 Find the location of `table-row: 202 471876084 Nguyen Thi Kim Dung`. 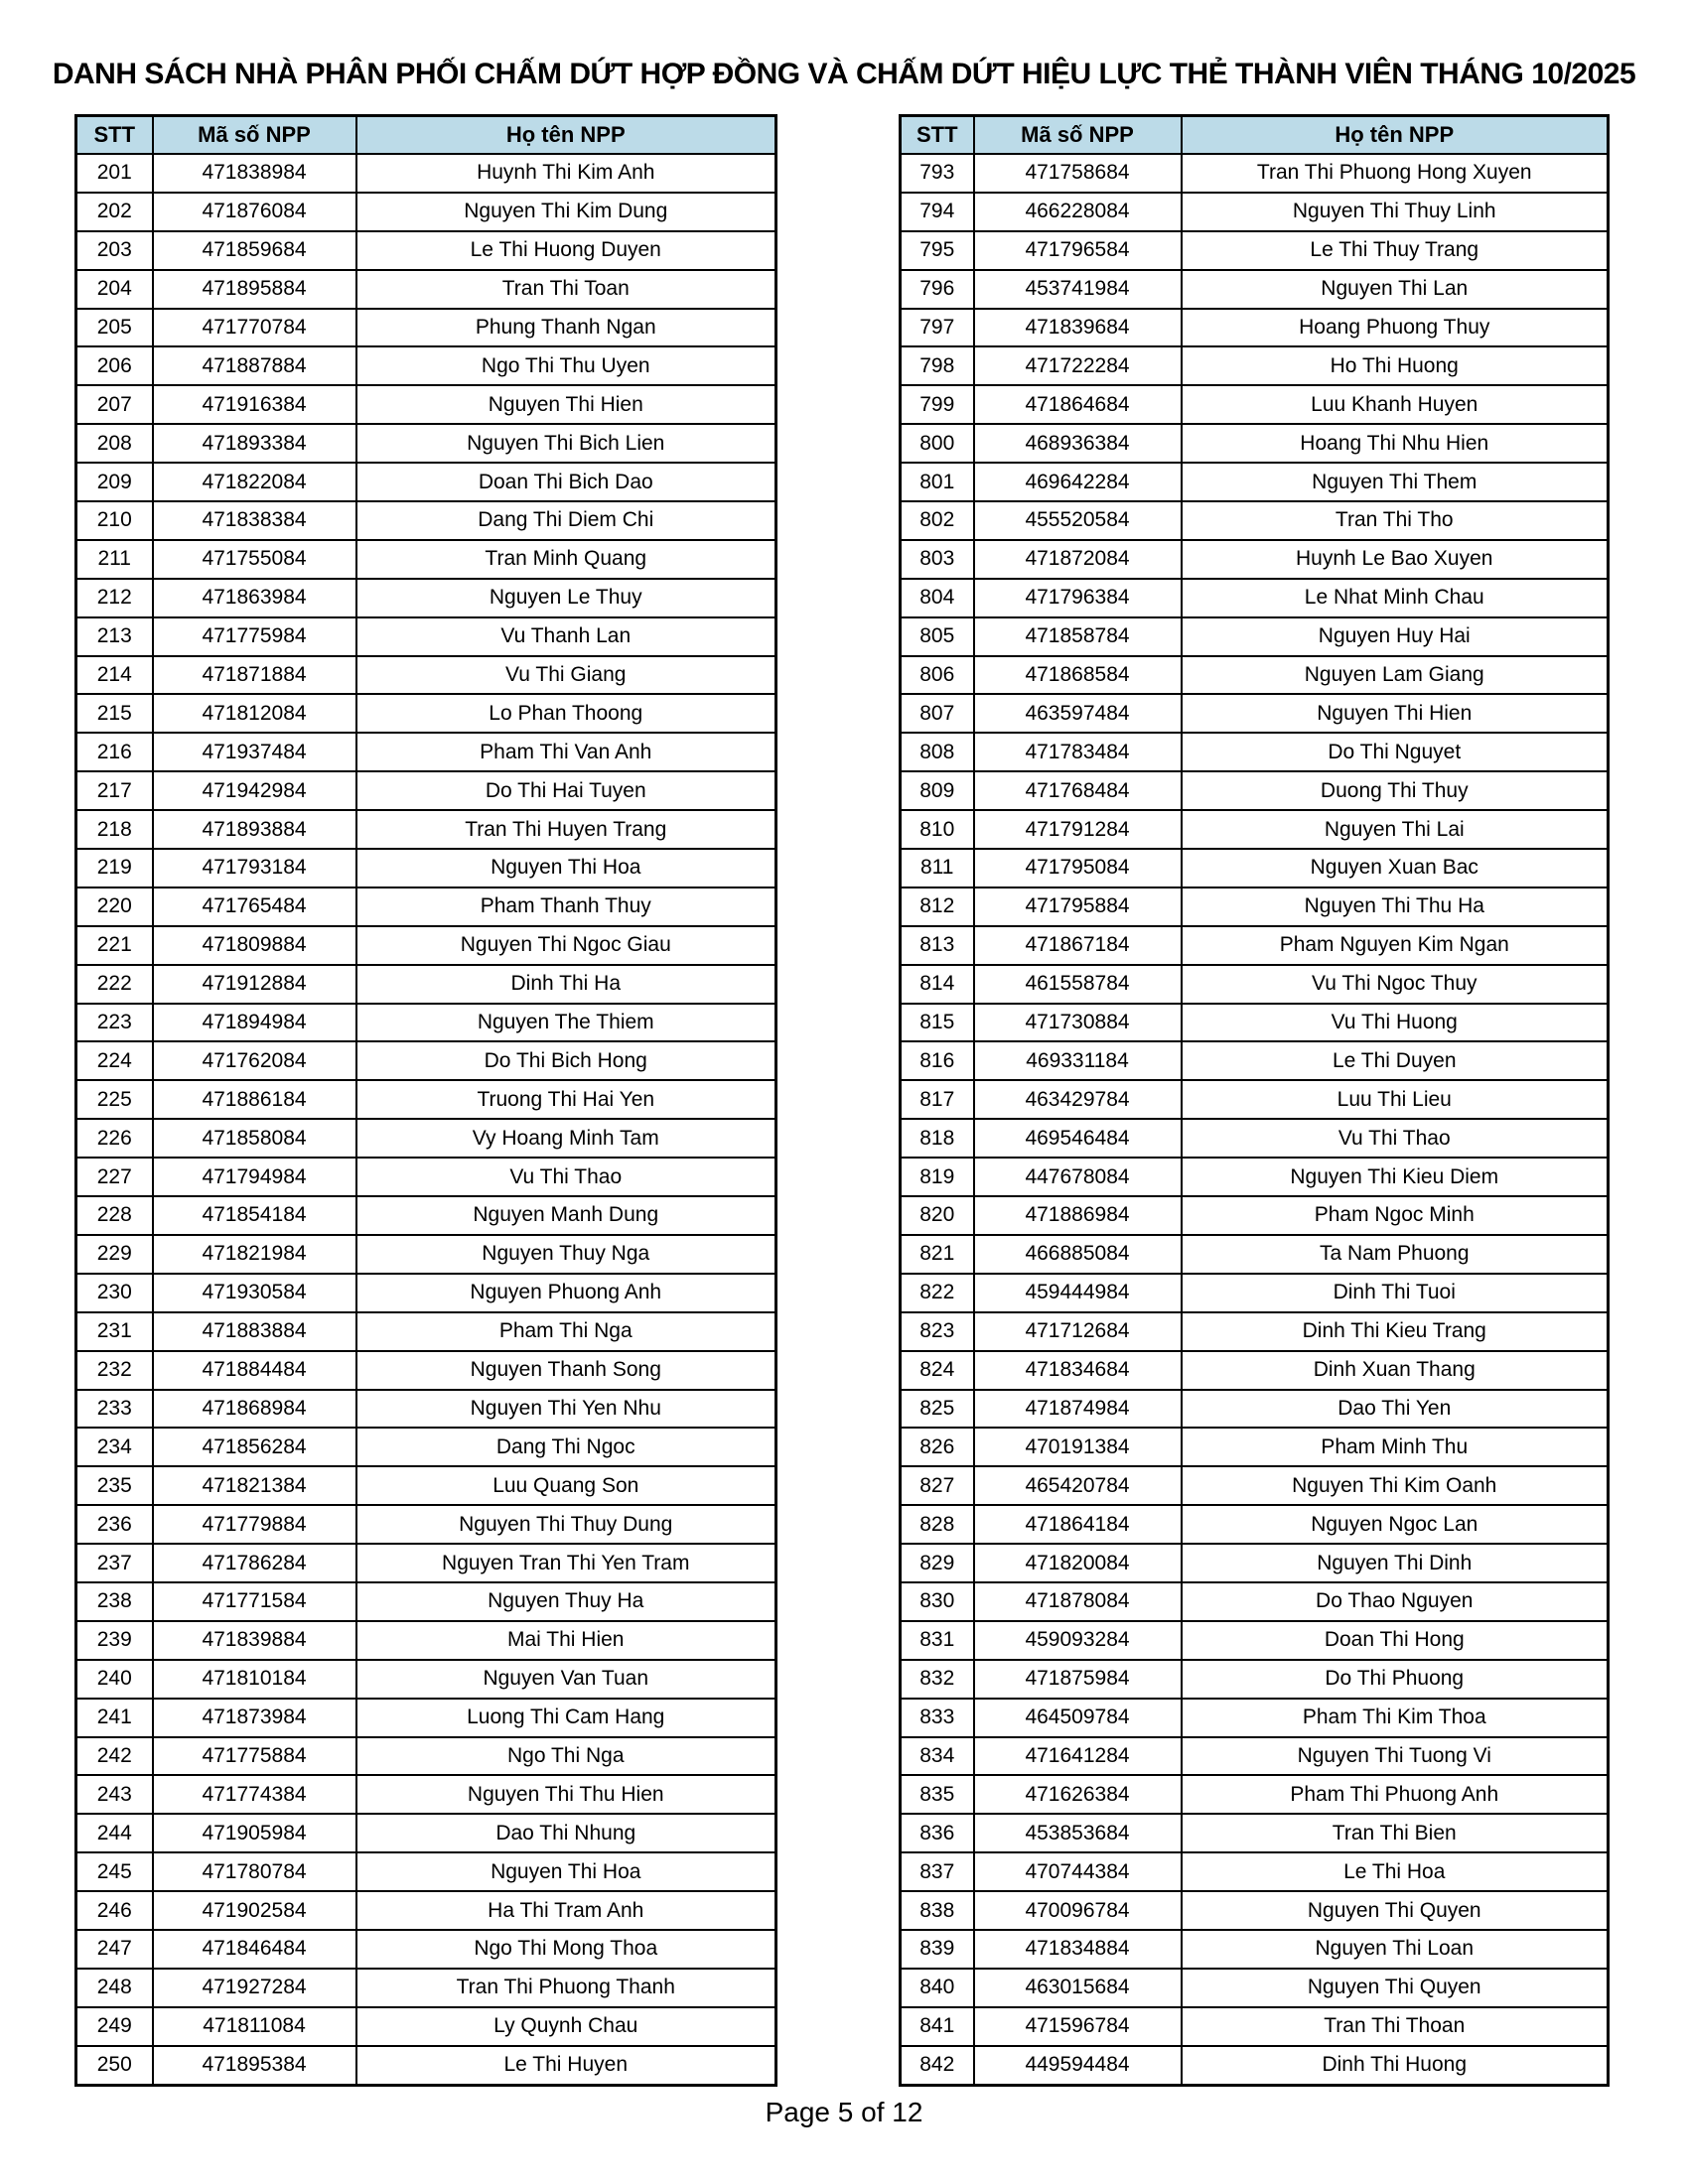

table-row: 202 471876084 Nguyen Thi Kim Dung is located at coordinates (425, 211).